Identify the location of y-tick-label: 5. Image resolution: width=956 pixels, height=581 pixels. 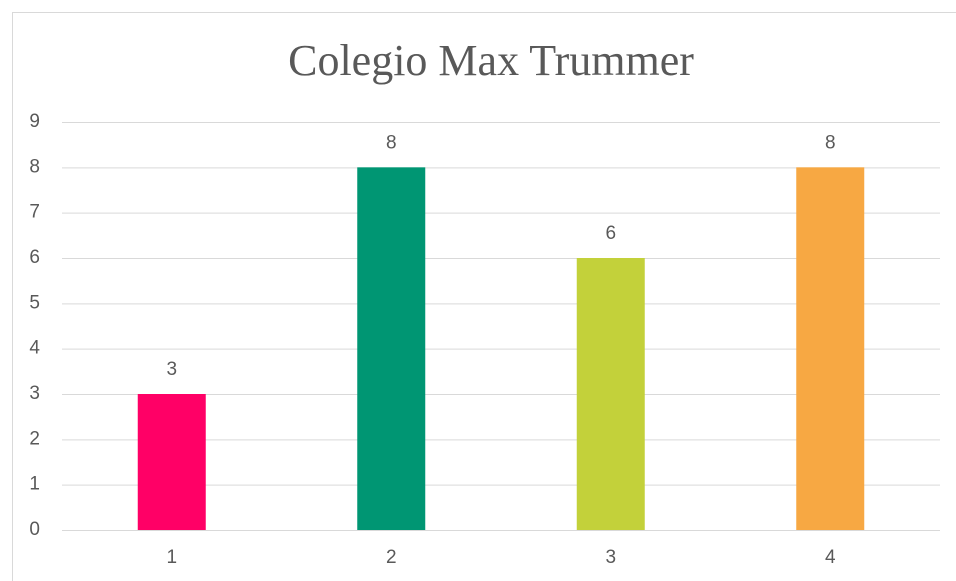
(34, 302).